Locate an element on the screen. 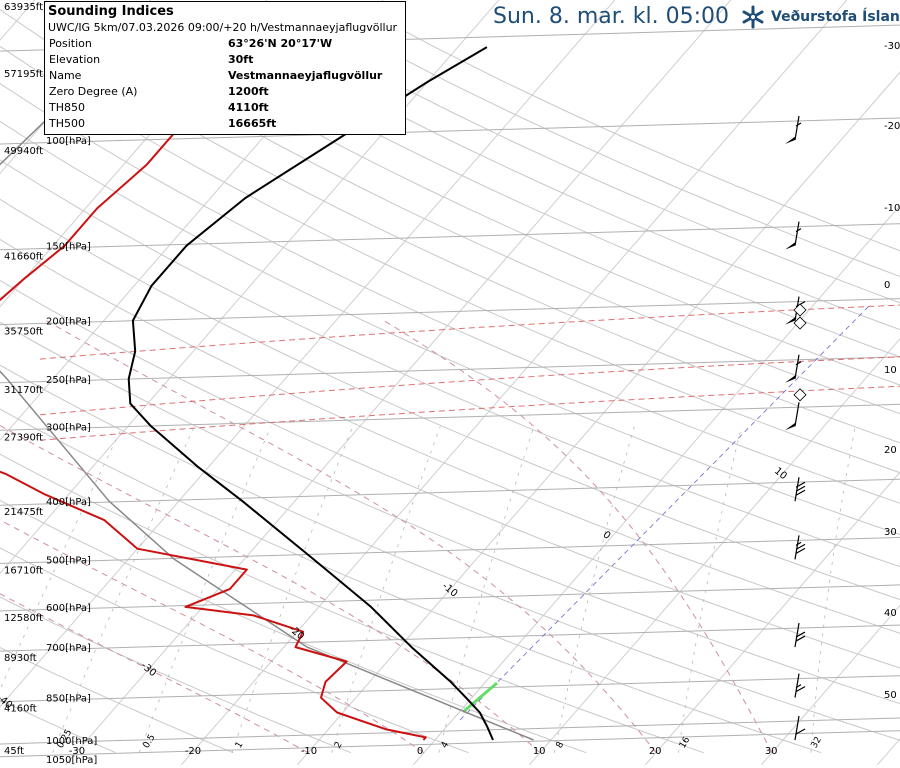 The width and height of the screenshot is (900, 768). mixing-ratio-line is located at coordinates (833, 589).